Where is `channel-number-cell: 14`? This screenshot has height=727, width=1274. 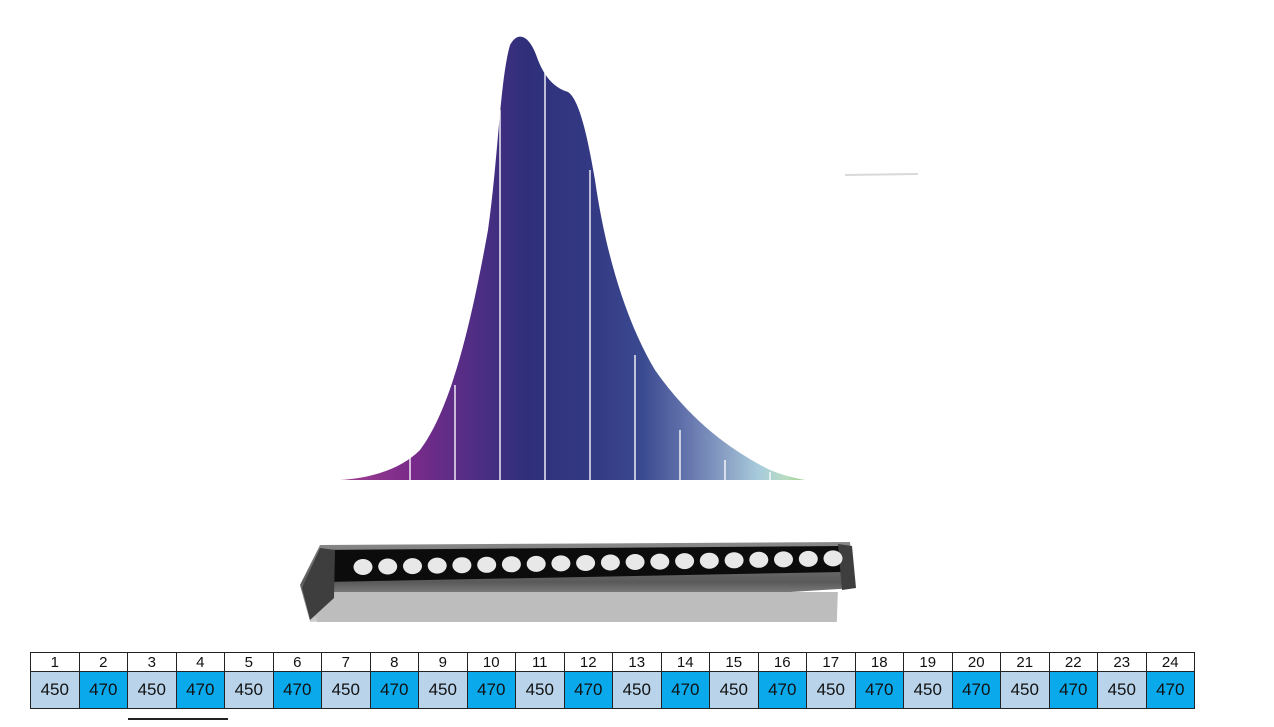 channel-number-cell: 14 is located at coordinates (685, 662).